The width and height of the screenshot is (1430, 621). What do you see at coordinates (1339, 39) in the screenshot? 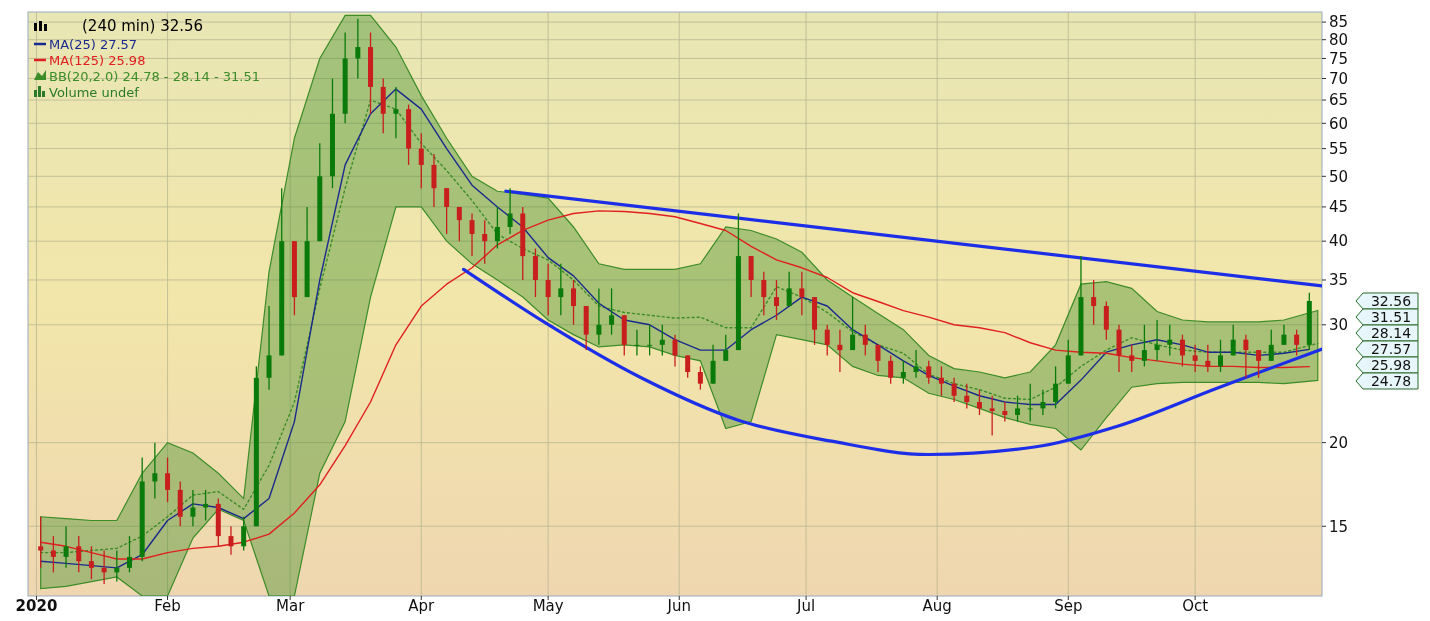
I see `y-tick-label: 80` at bounding box center [1339, 39].